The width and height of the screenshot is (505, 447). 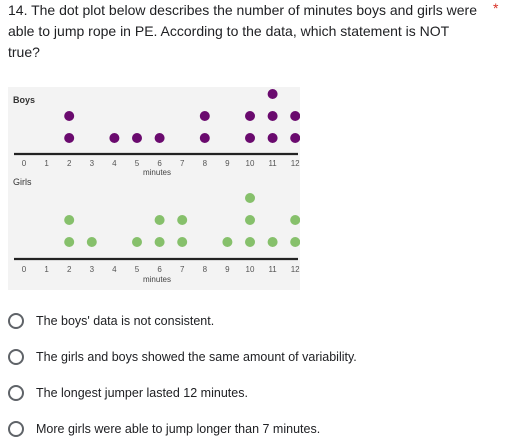 I want to click on boys-tick-label-8: 8, so click(x=205, y=163).